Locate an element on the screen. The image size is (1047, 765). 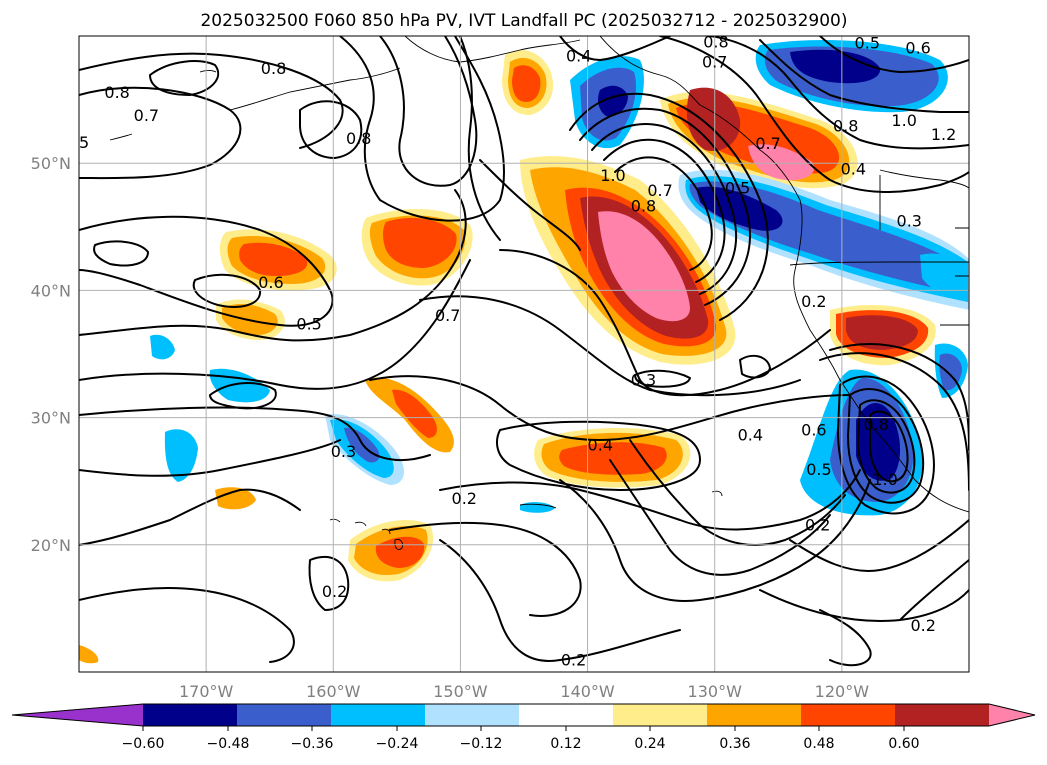
colorbar-segments is located at coordinates (523, 715).